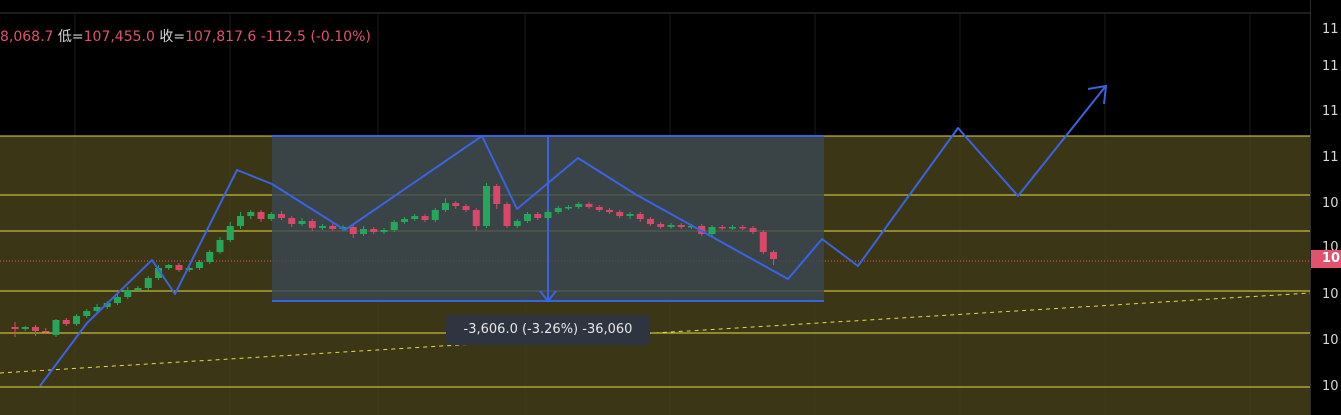 This screenshot has height=415, width=1341. I want to click on price-axis, so click(1325, 207).